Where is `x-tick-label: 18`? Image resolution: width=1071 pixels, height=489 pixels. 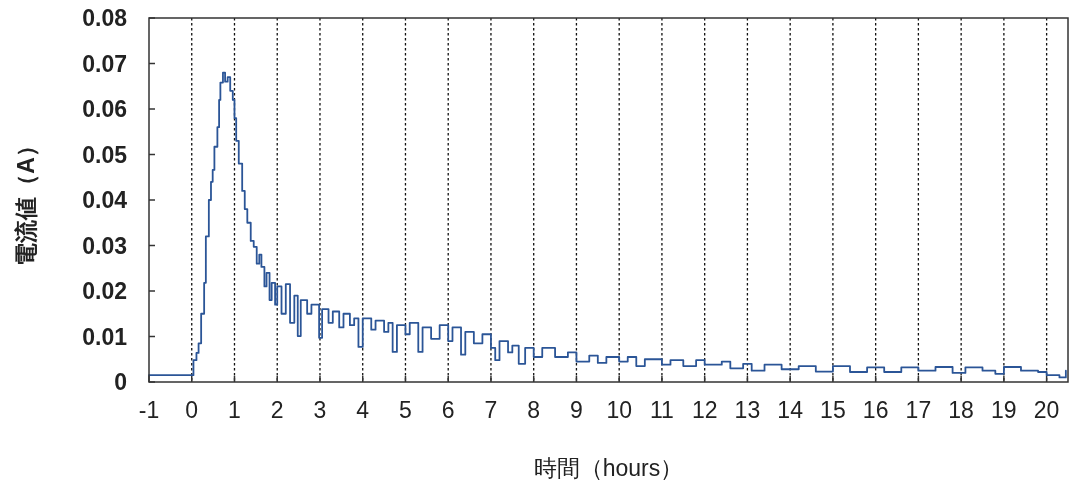
x-tick-label: 18 is located at coordinates (961, 410).